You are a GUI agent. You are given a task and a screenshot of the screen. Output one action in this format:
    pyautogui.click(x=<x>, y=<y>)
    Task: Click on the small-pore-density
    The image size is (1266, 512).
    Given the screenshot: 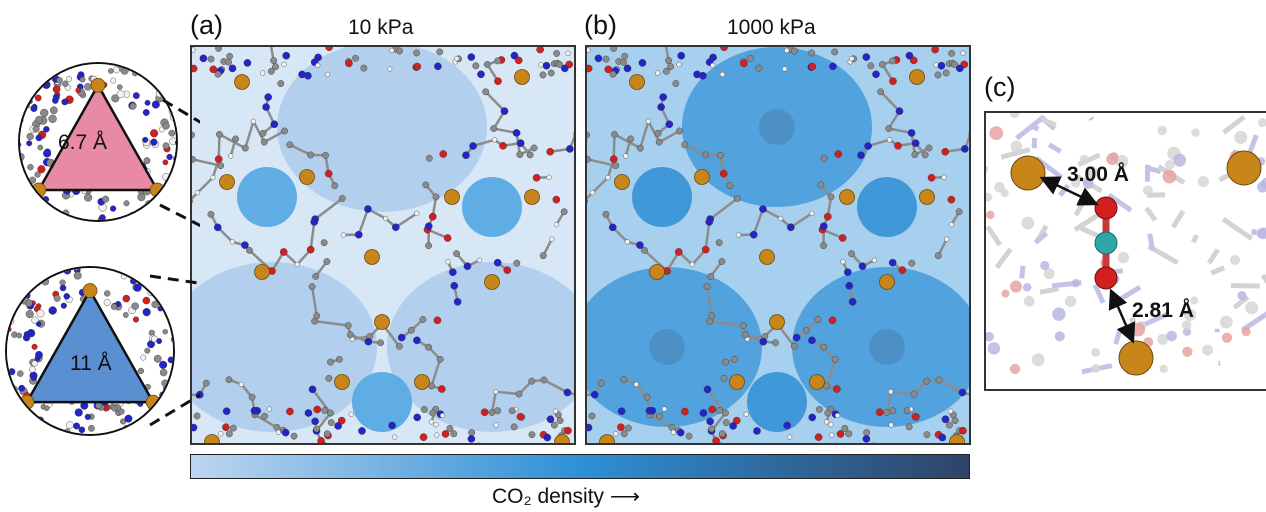 What is the action you would take?
    pyautogui.click(x=382, y=402)
    